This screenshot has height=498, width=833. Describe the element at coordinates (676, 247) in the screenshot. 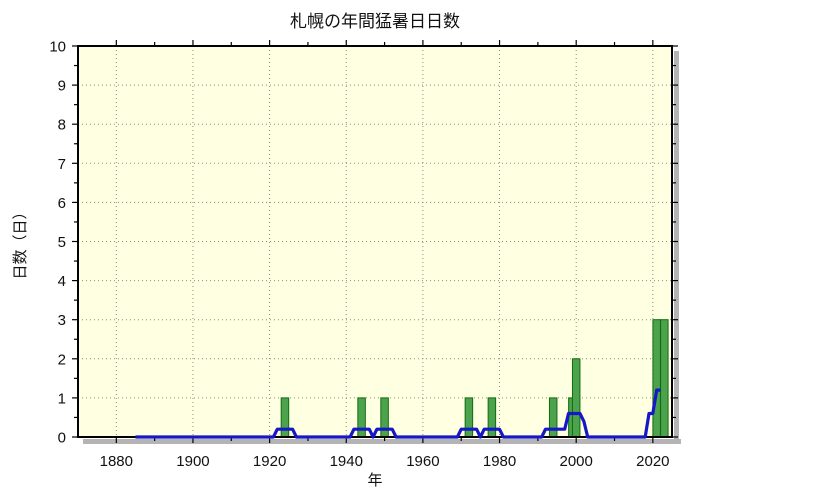

I see `box-shadow-right` at that location.